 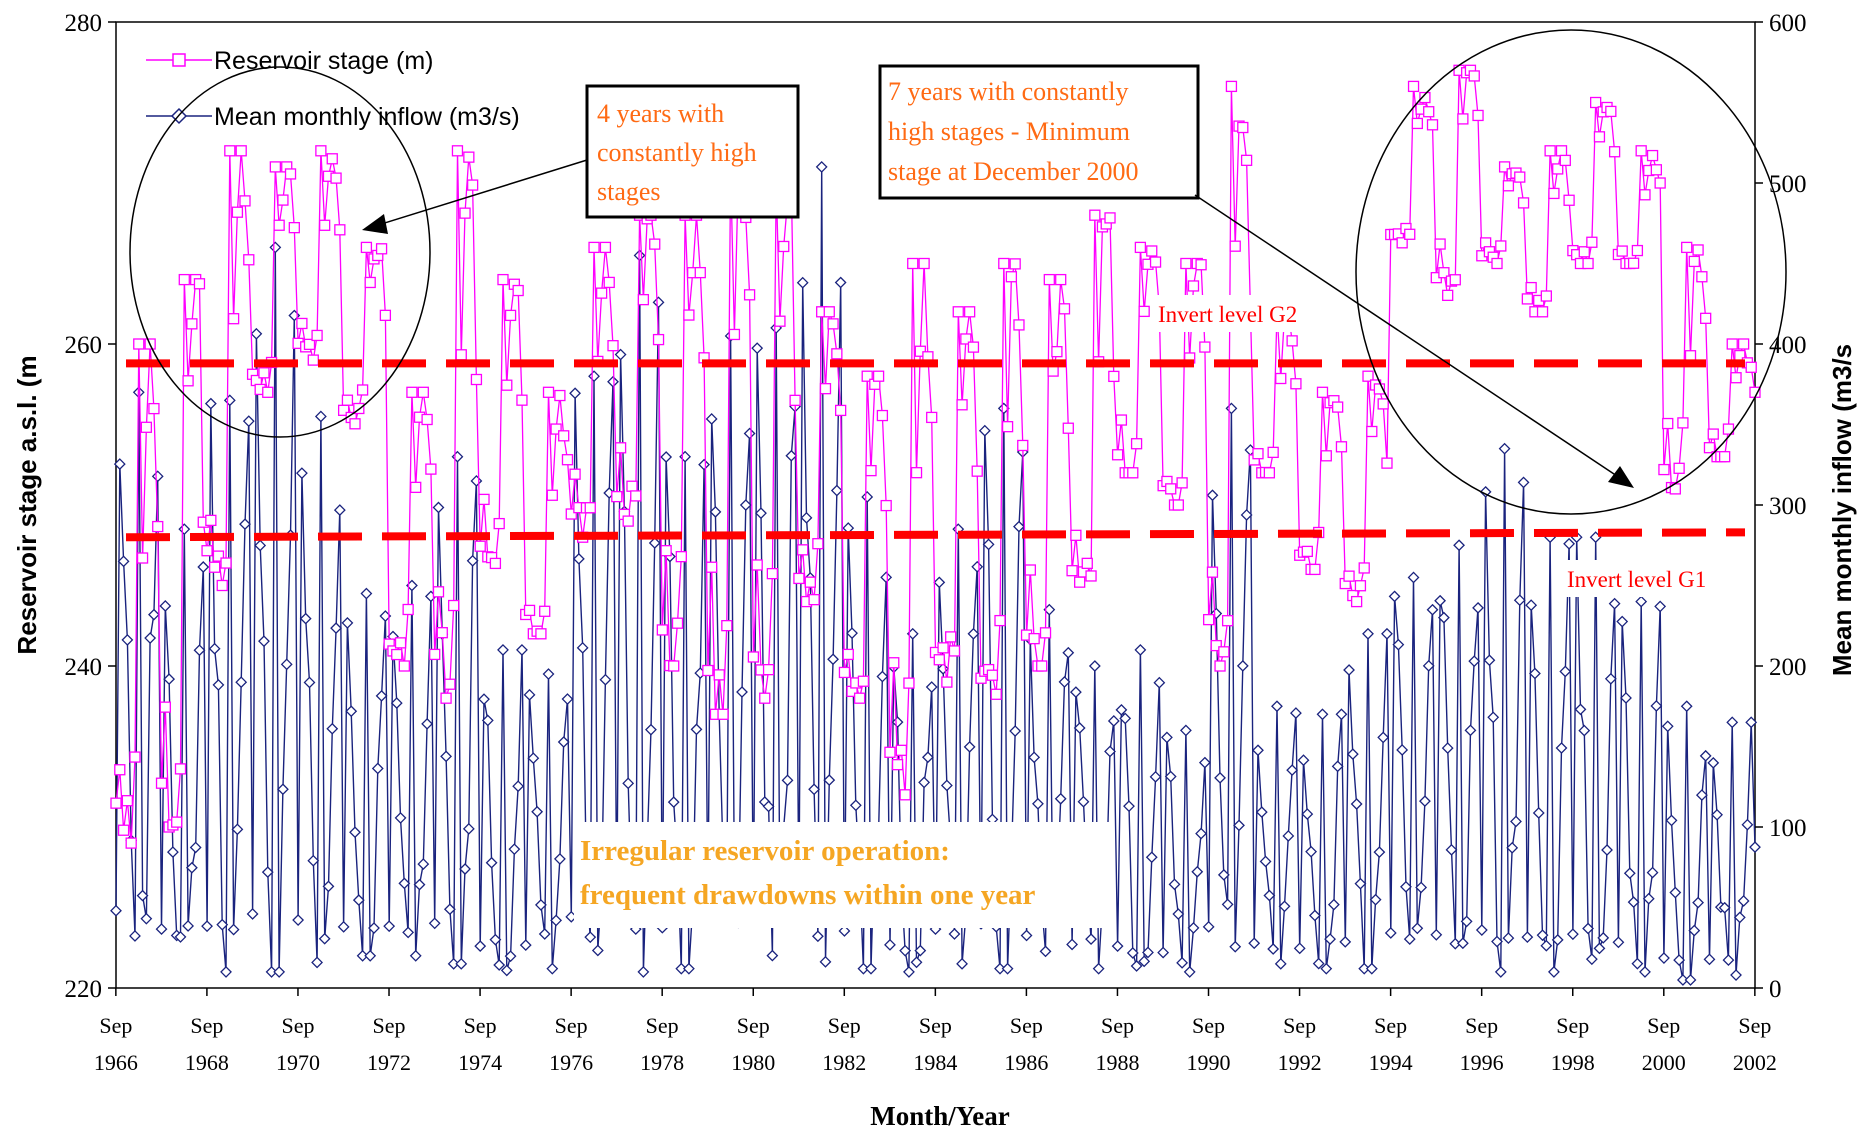 I want to click on arrow-right-line, so click(x=1407, y=336).